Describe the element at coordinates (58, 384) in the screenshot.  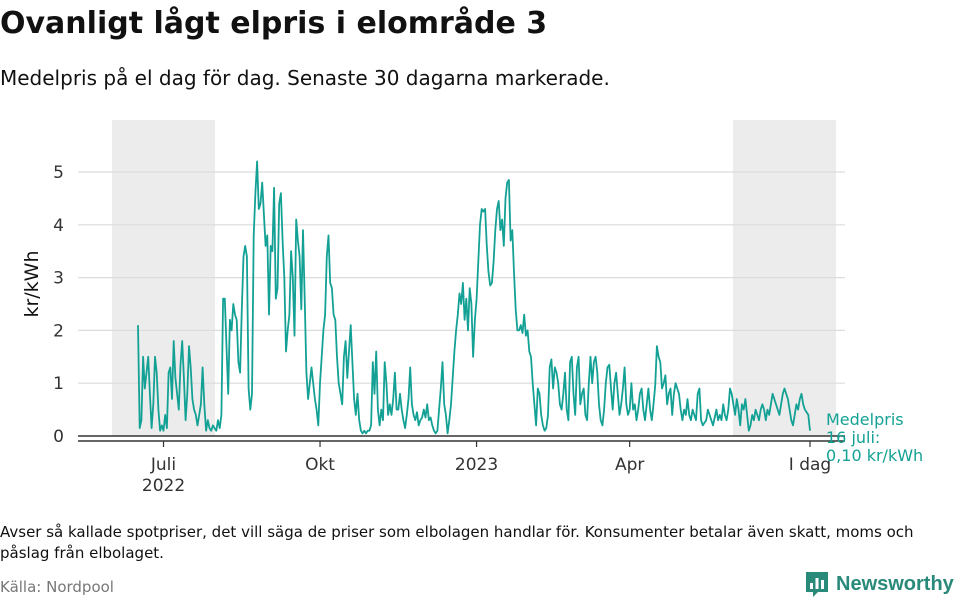
I see `y-tick-label-1: 1` at that location.